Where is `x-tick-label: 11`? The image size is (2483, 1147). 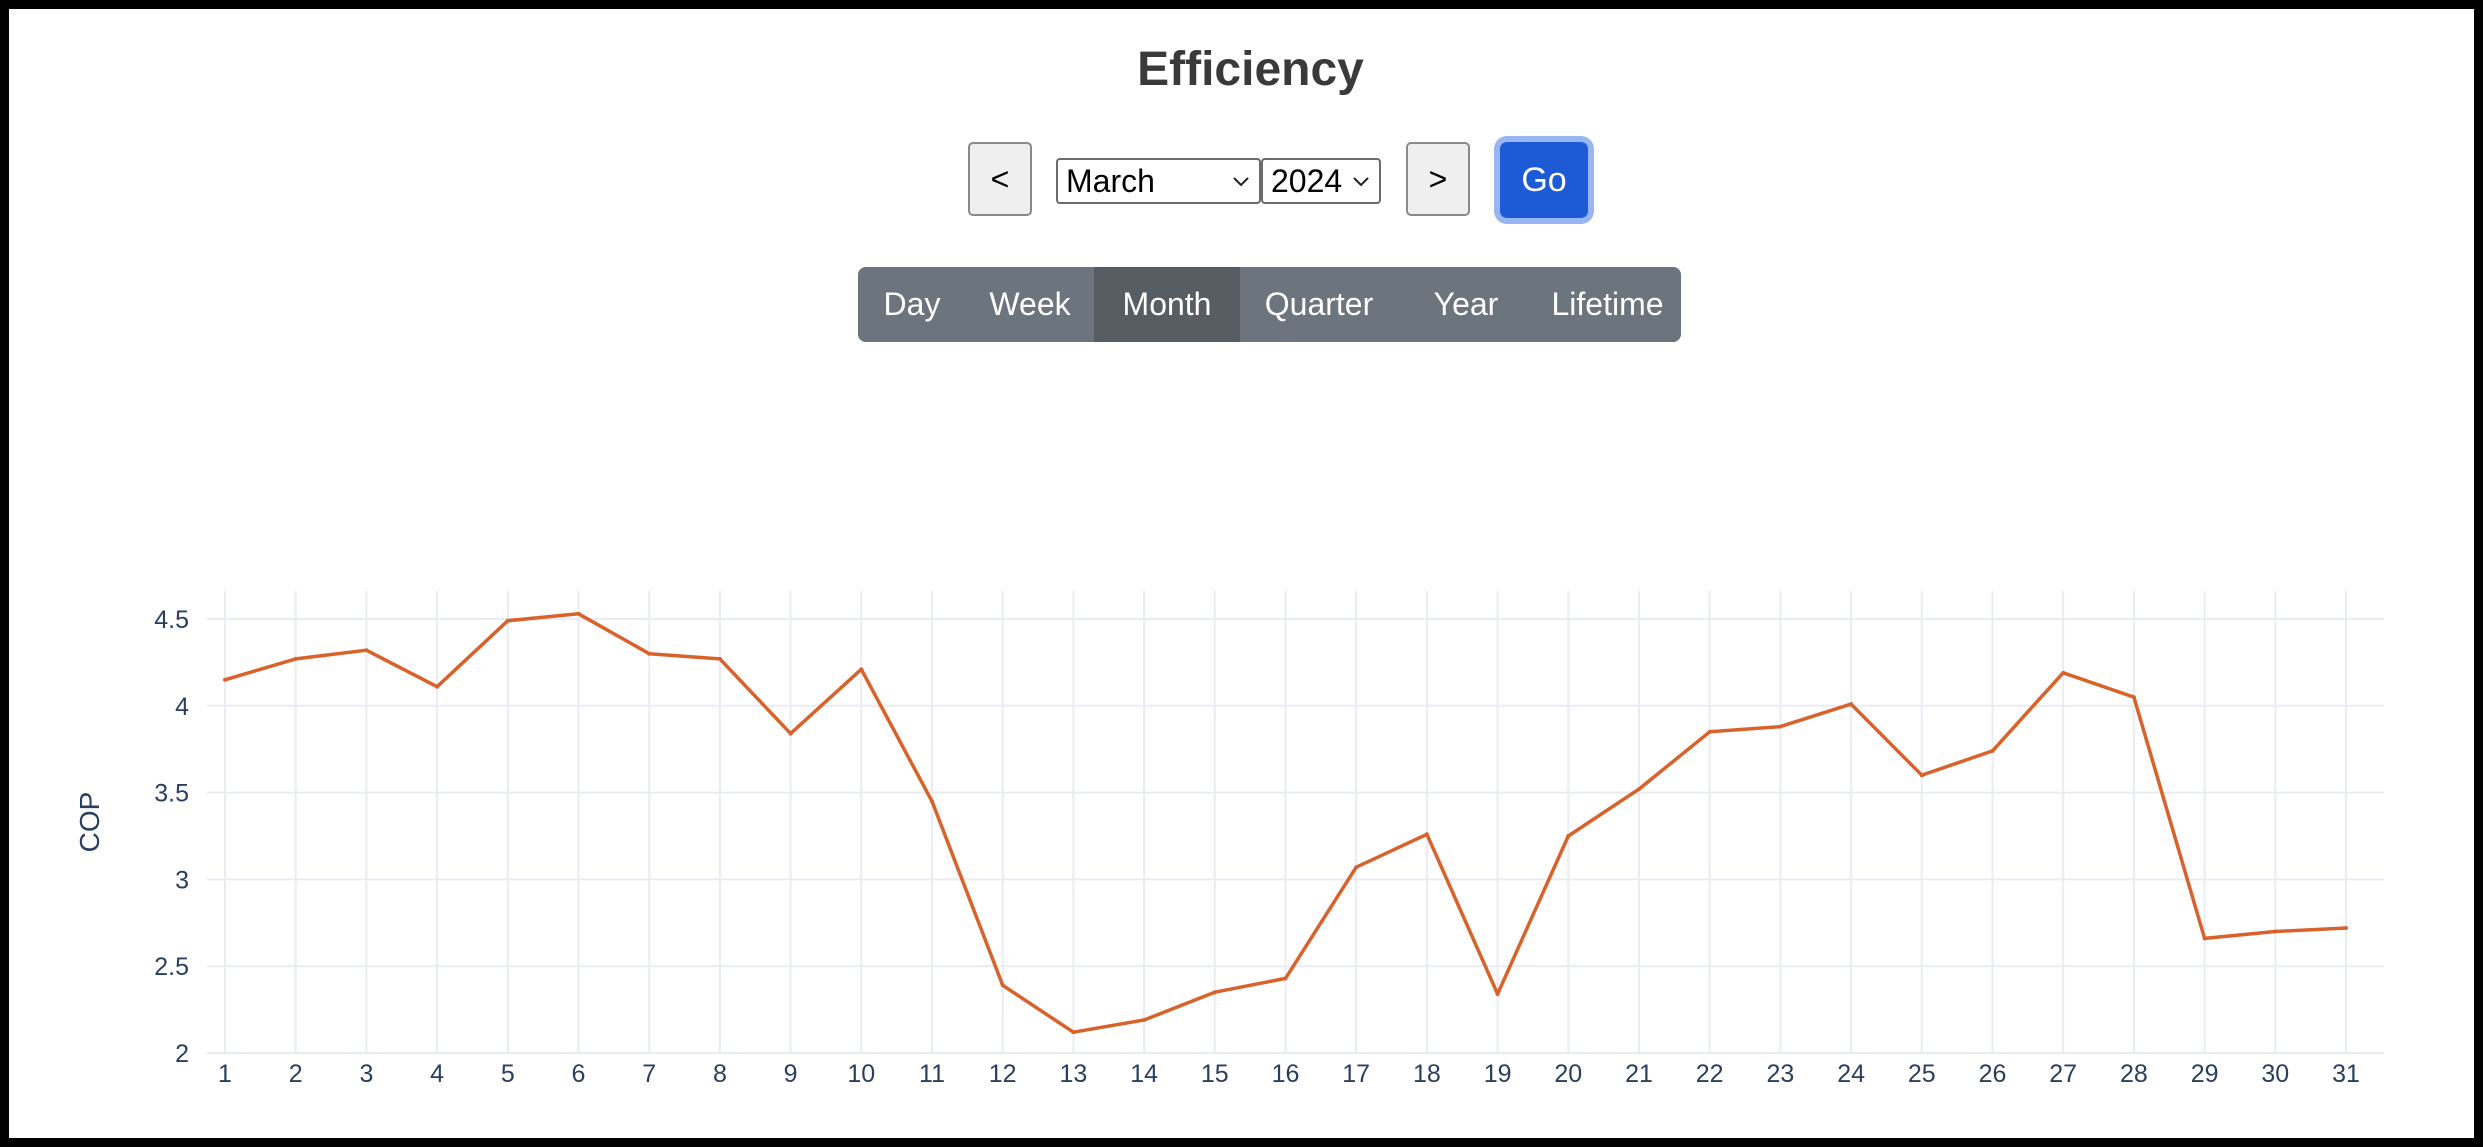
x-tick-label: 11 is located at coordinates (932, 1074).